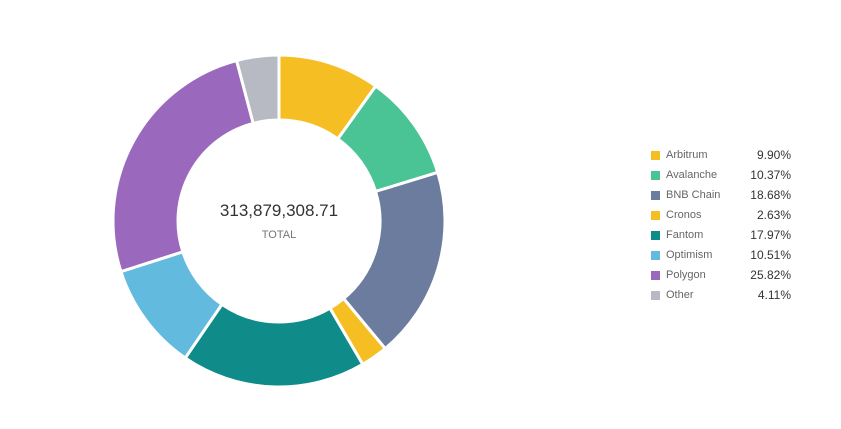  What do you see at coordinates (773, 215) in the screenshot?
I see `legend-value: 2.63%` at bounding box center [773, 215].